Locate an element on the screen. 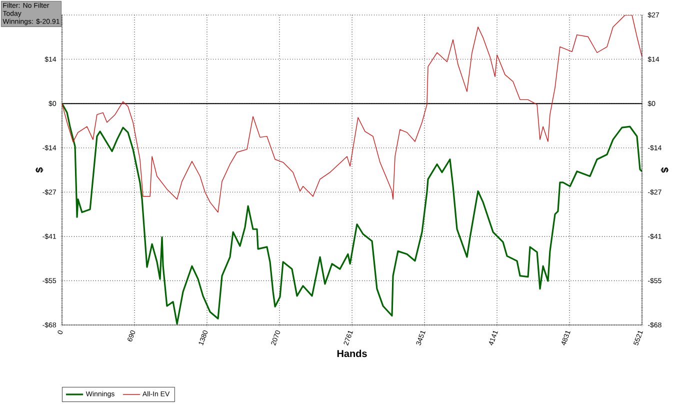  y-axis-title: $ is located at coordinates (39, 170).